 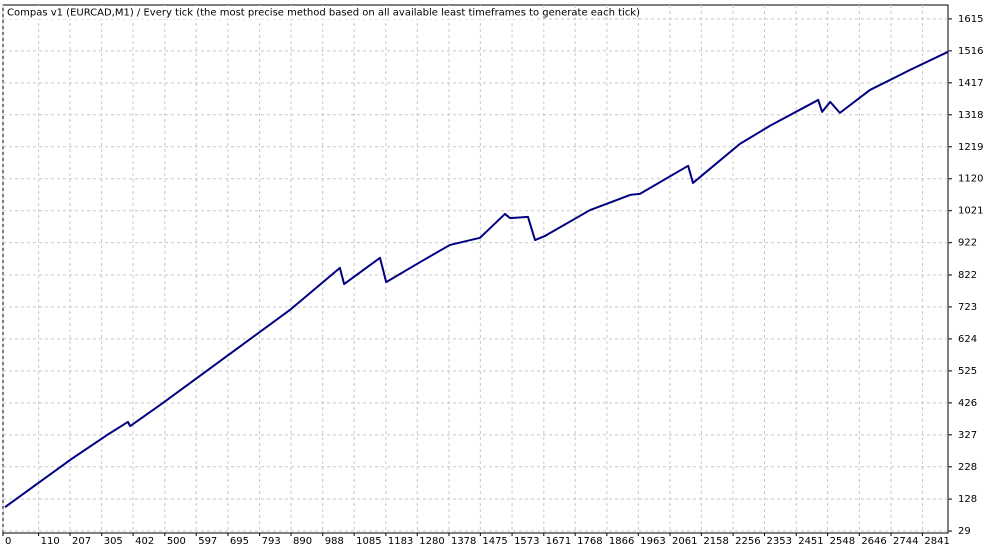 I want to click on x-tick-label: 1085, so click(x=368, y=541).